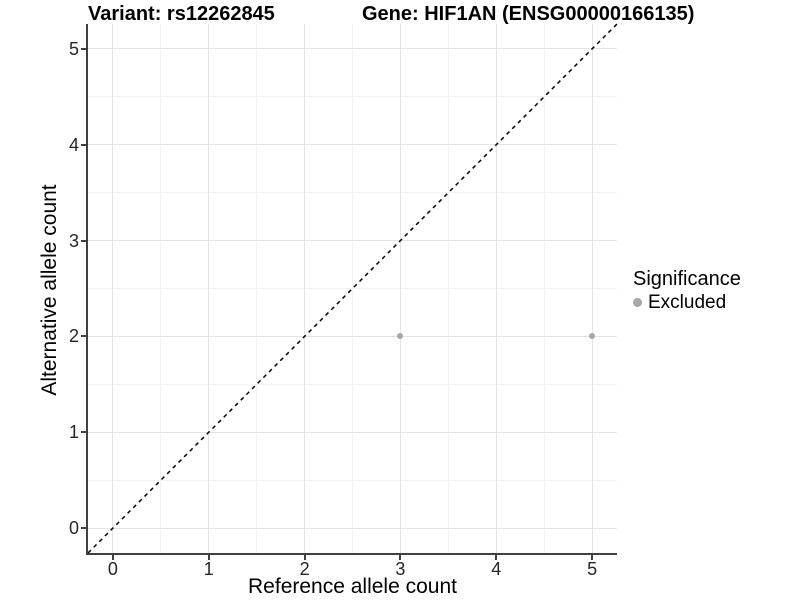 This screenshot has width=800, height=600. What do you see at coordinates (351, 554) in the screenshot?
I see `x-axis-line` at bounding box center [351, 554].